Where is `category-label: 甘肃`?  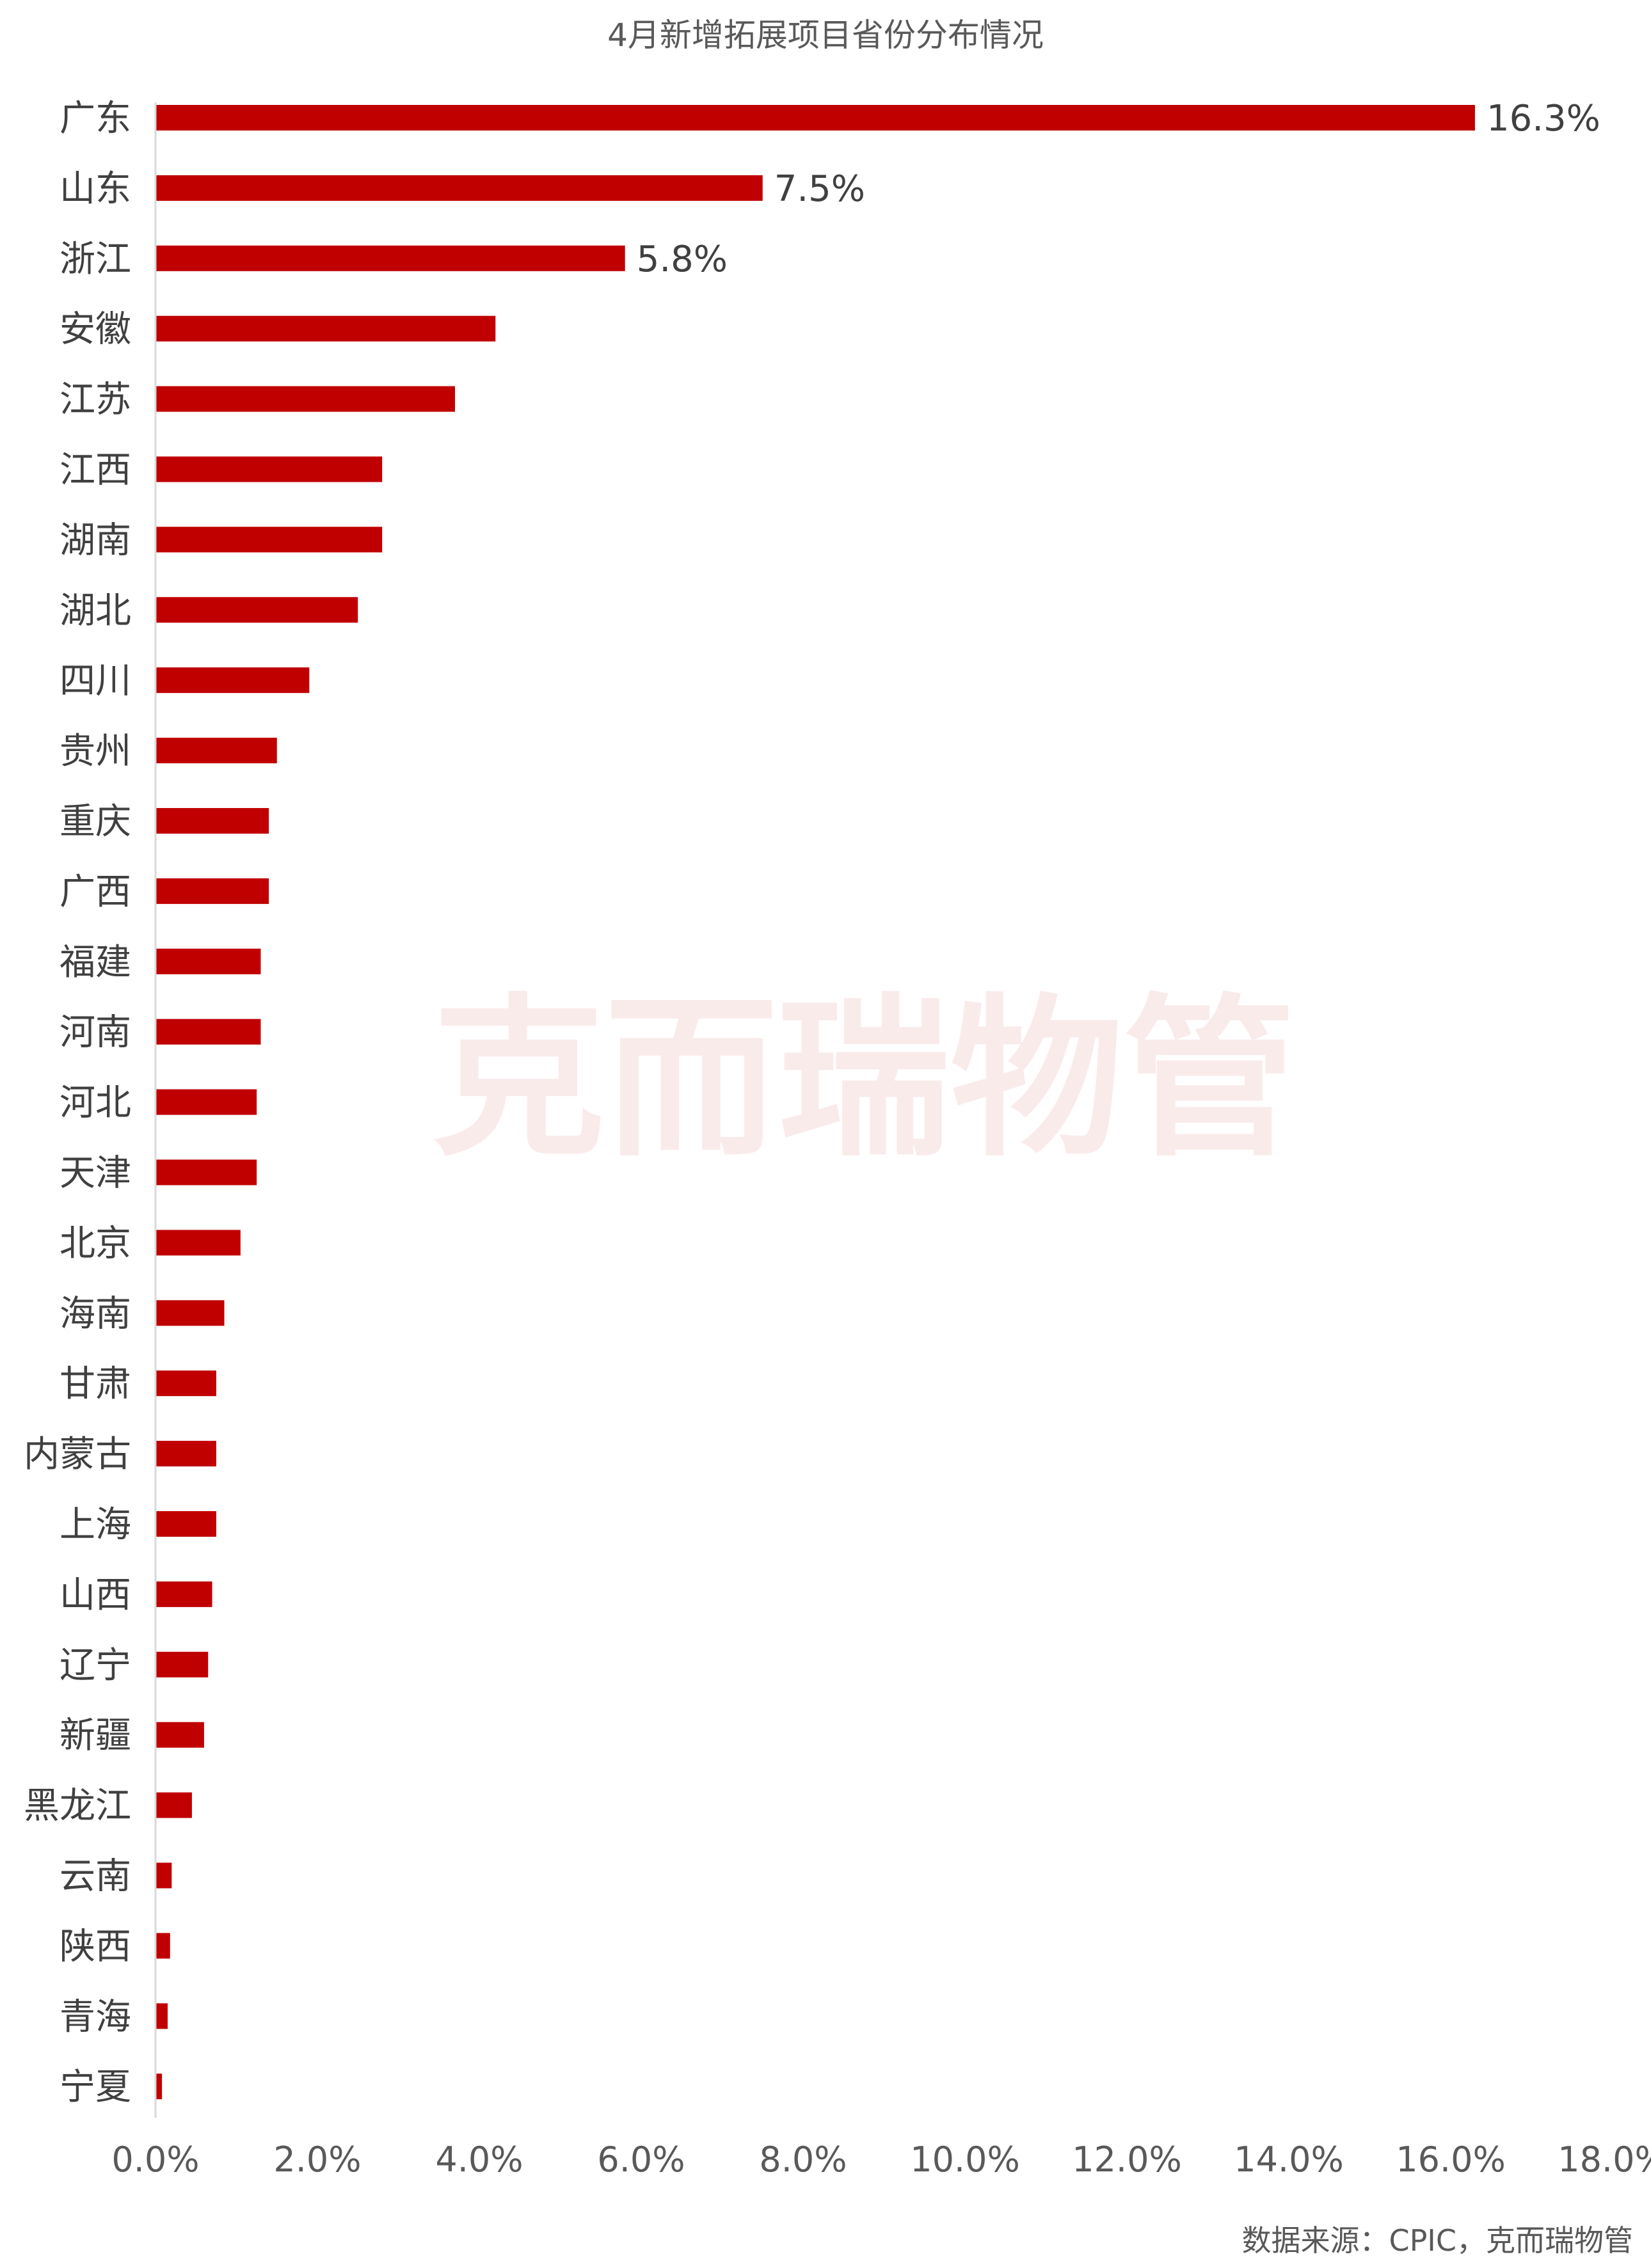 category-label: 甘肃 is located at coordinates (95, 1384).